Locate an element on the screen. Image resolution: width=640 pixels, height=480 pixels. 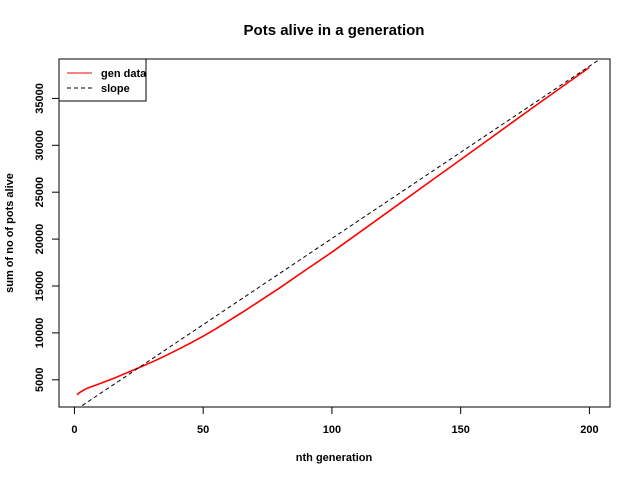
x-tick-label: 50 is located at coordinates (203, 430).